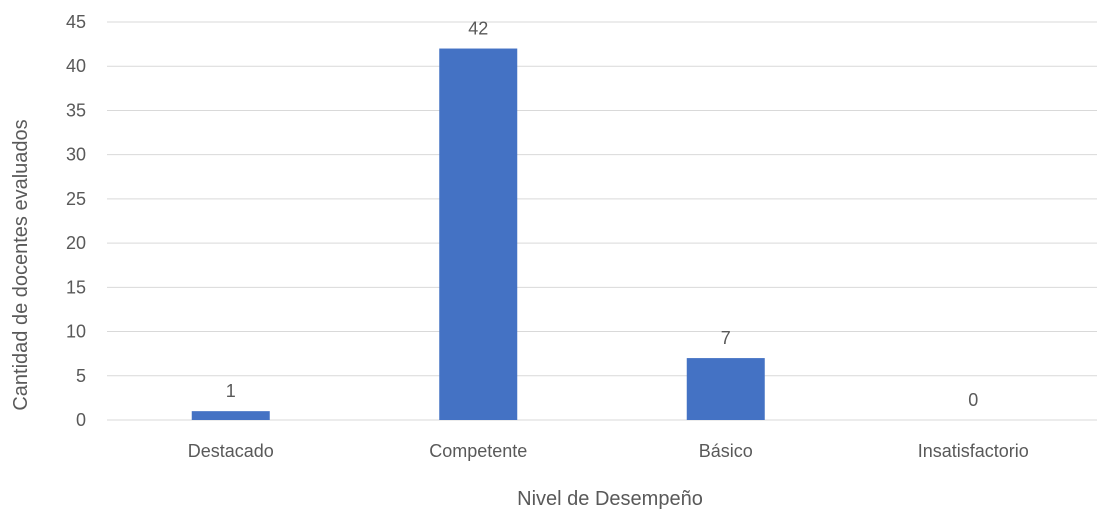  I want to click on data-label: 0, so click(973, 400).